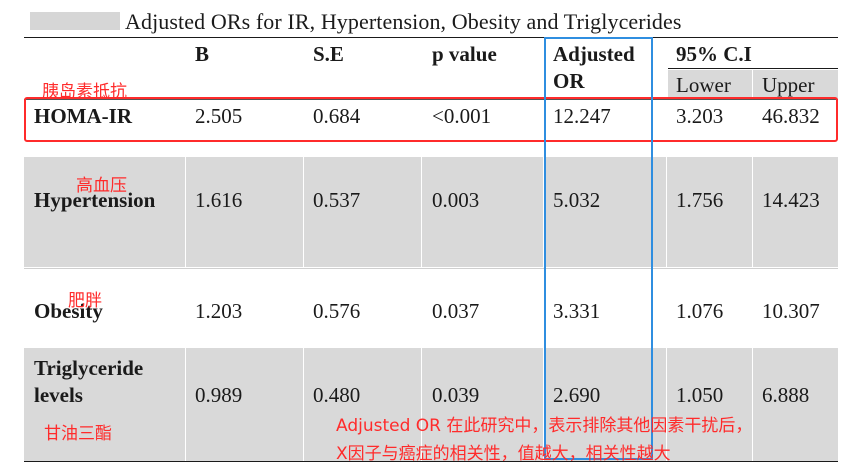 This screenshot has width=868, height=466. What do you see at coordinates (431, 37) in the screenshot?
I see `top-rule` at bounding box center [431, 37].